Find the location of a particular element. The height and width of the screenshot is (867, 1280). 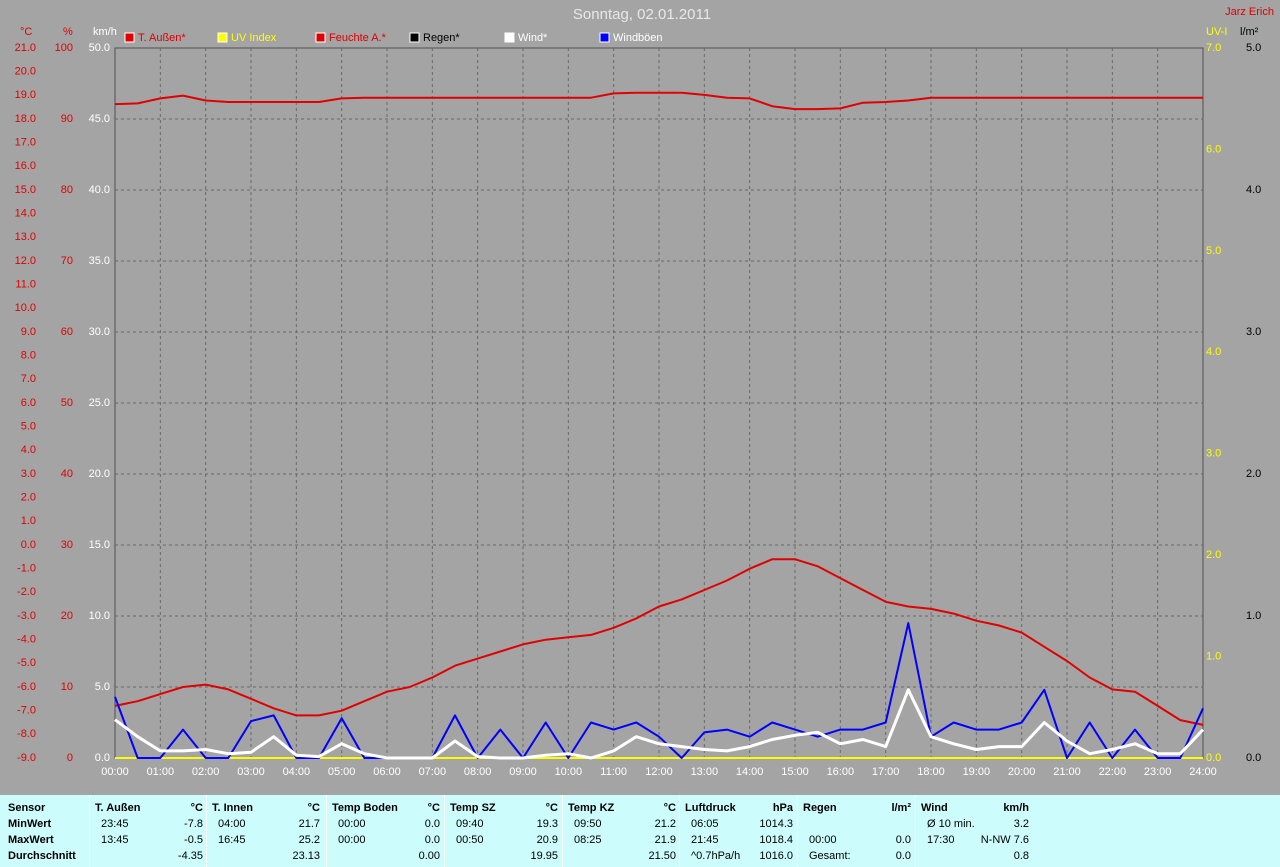

x-tick-label: 00:00 is located at coordinates (115, 772).